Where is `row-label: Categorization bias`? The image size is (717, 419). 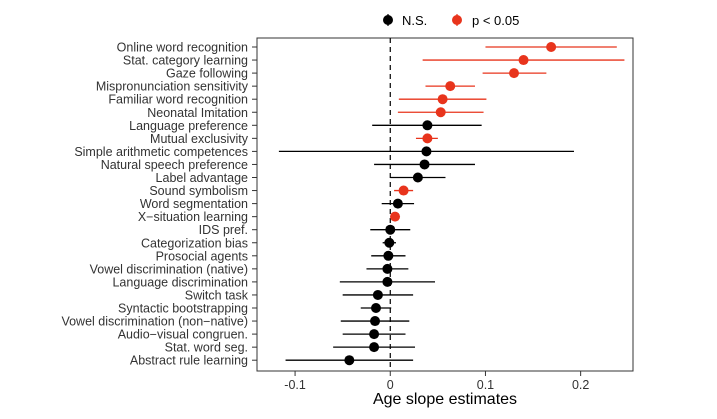
row-label: Categorization bias is located at coordinates (194, 243).